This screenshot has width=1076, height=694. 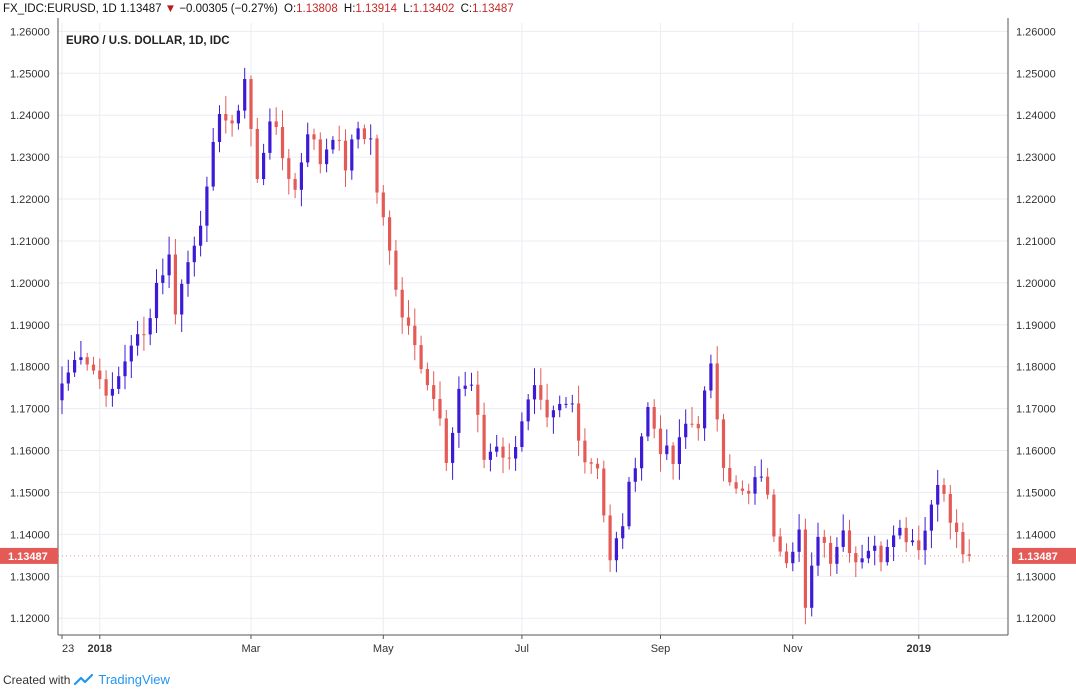 I want to click on y-tick-label: 1.14000, so click(x=1036, y=535).